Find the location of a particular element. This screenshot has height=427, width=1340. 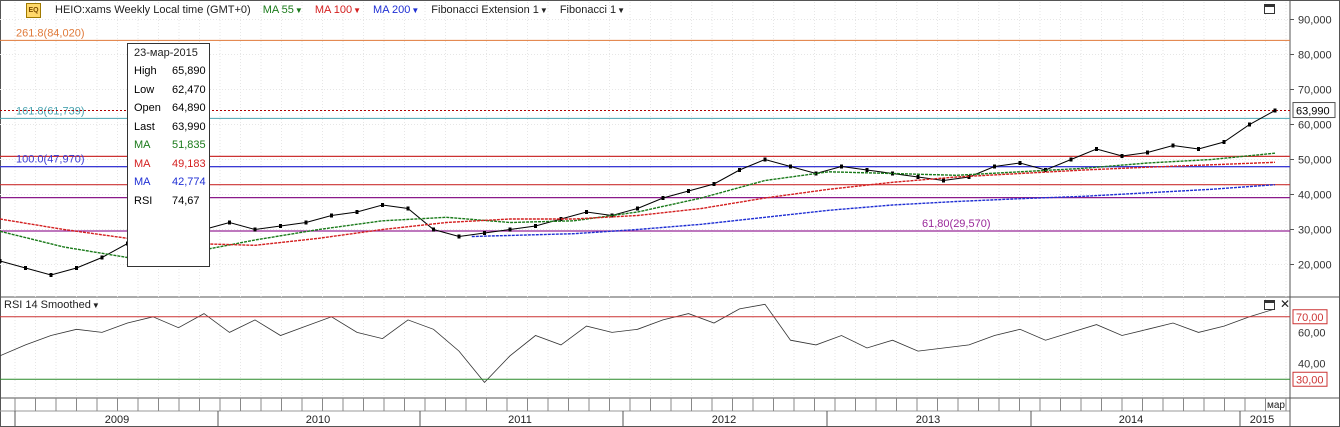

tooltip-row: Last 63,990 is located at coordinates (168, 127).